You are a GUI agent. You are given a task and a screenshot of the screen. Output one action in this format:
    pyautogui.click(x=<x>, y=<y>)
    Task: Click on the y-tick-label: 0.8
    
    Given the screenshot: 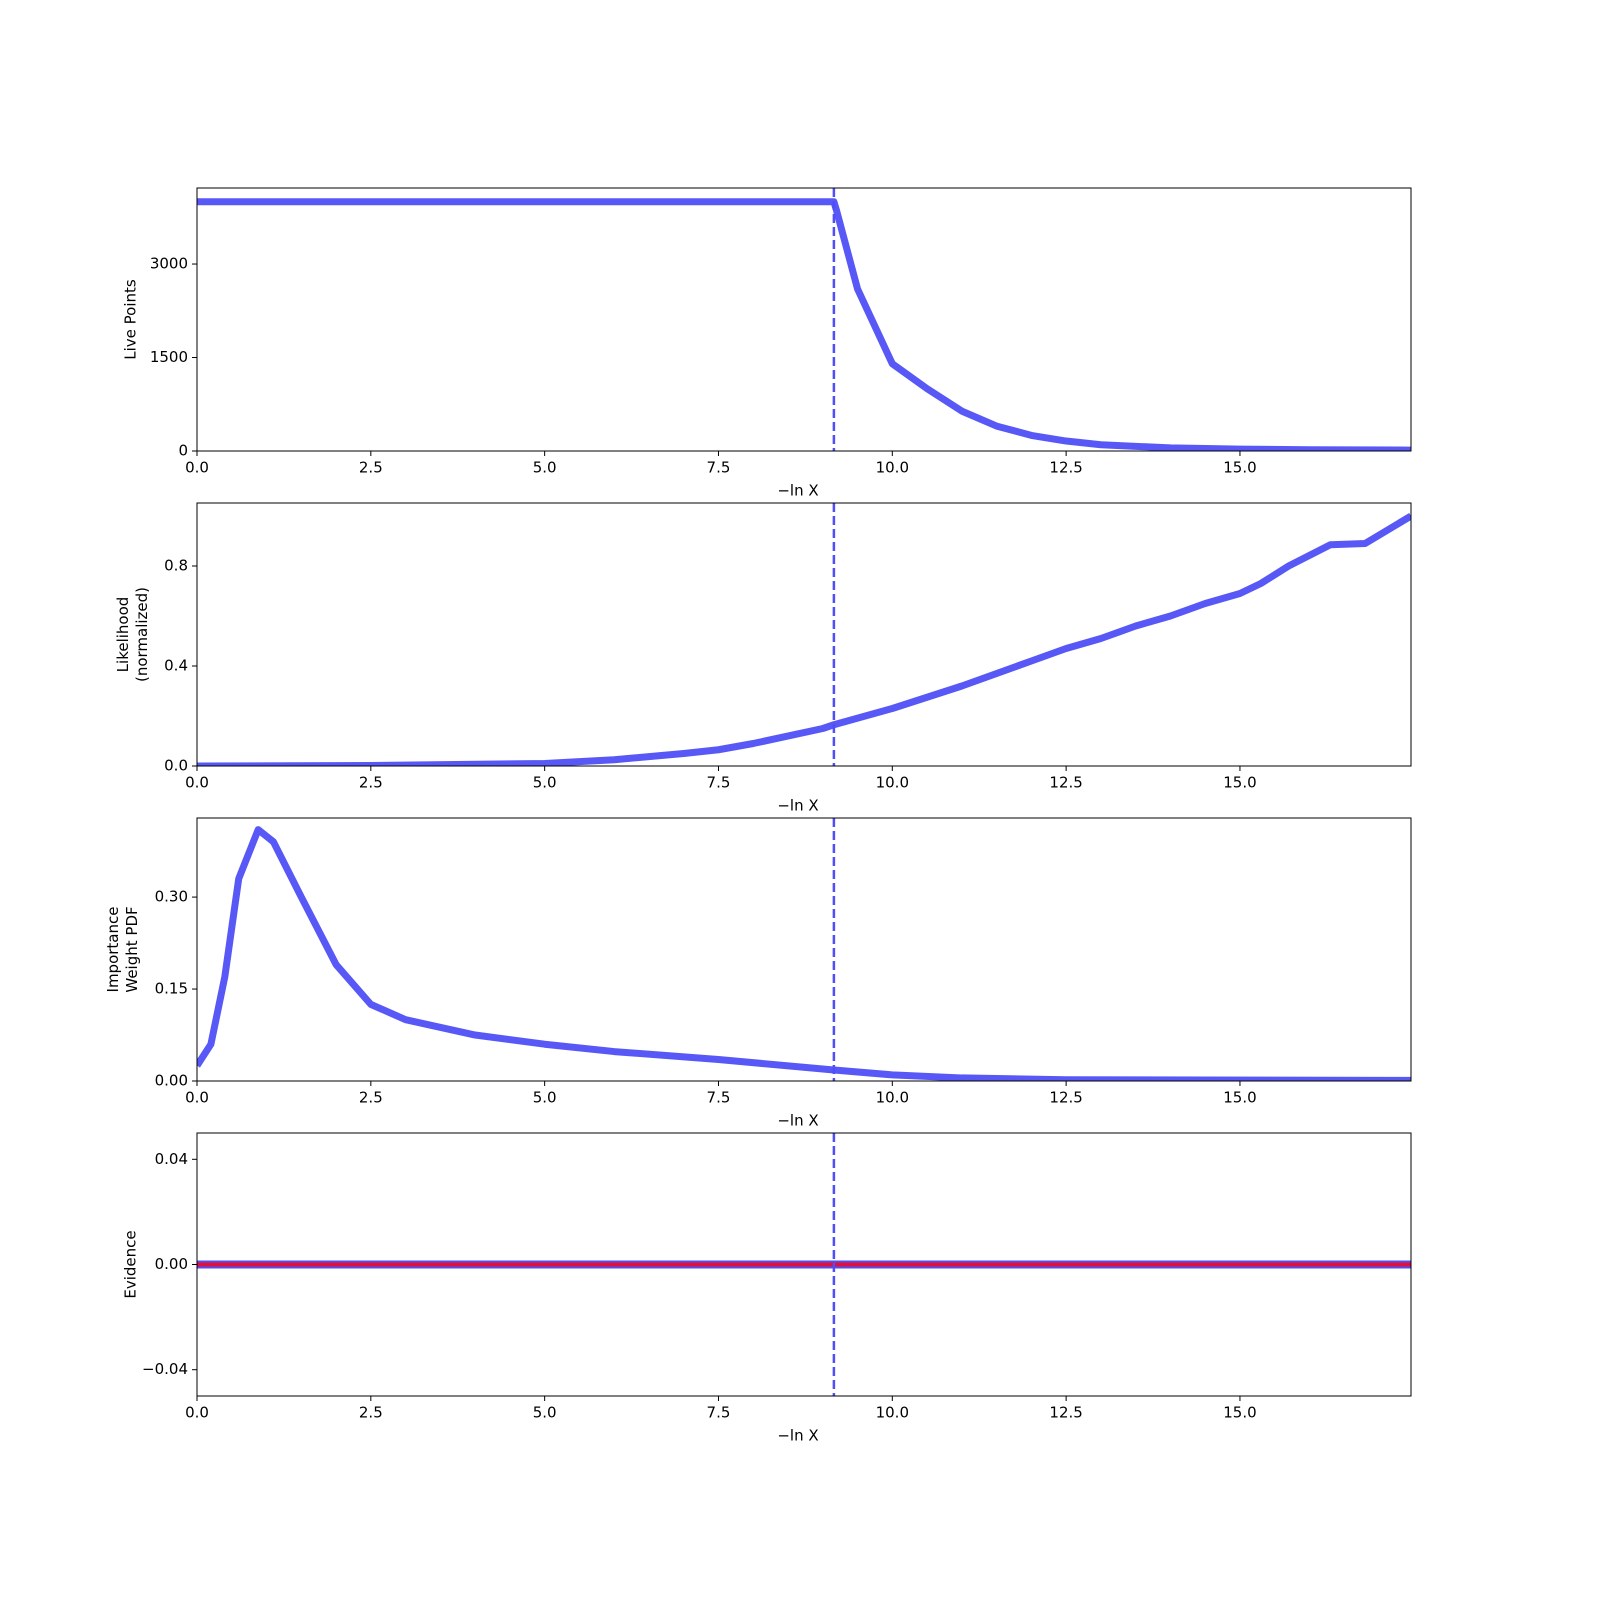 What is the action you would take?
    pyautogui.click(x=176, y=566)
    